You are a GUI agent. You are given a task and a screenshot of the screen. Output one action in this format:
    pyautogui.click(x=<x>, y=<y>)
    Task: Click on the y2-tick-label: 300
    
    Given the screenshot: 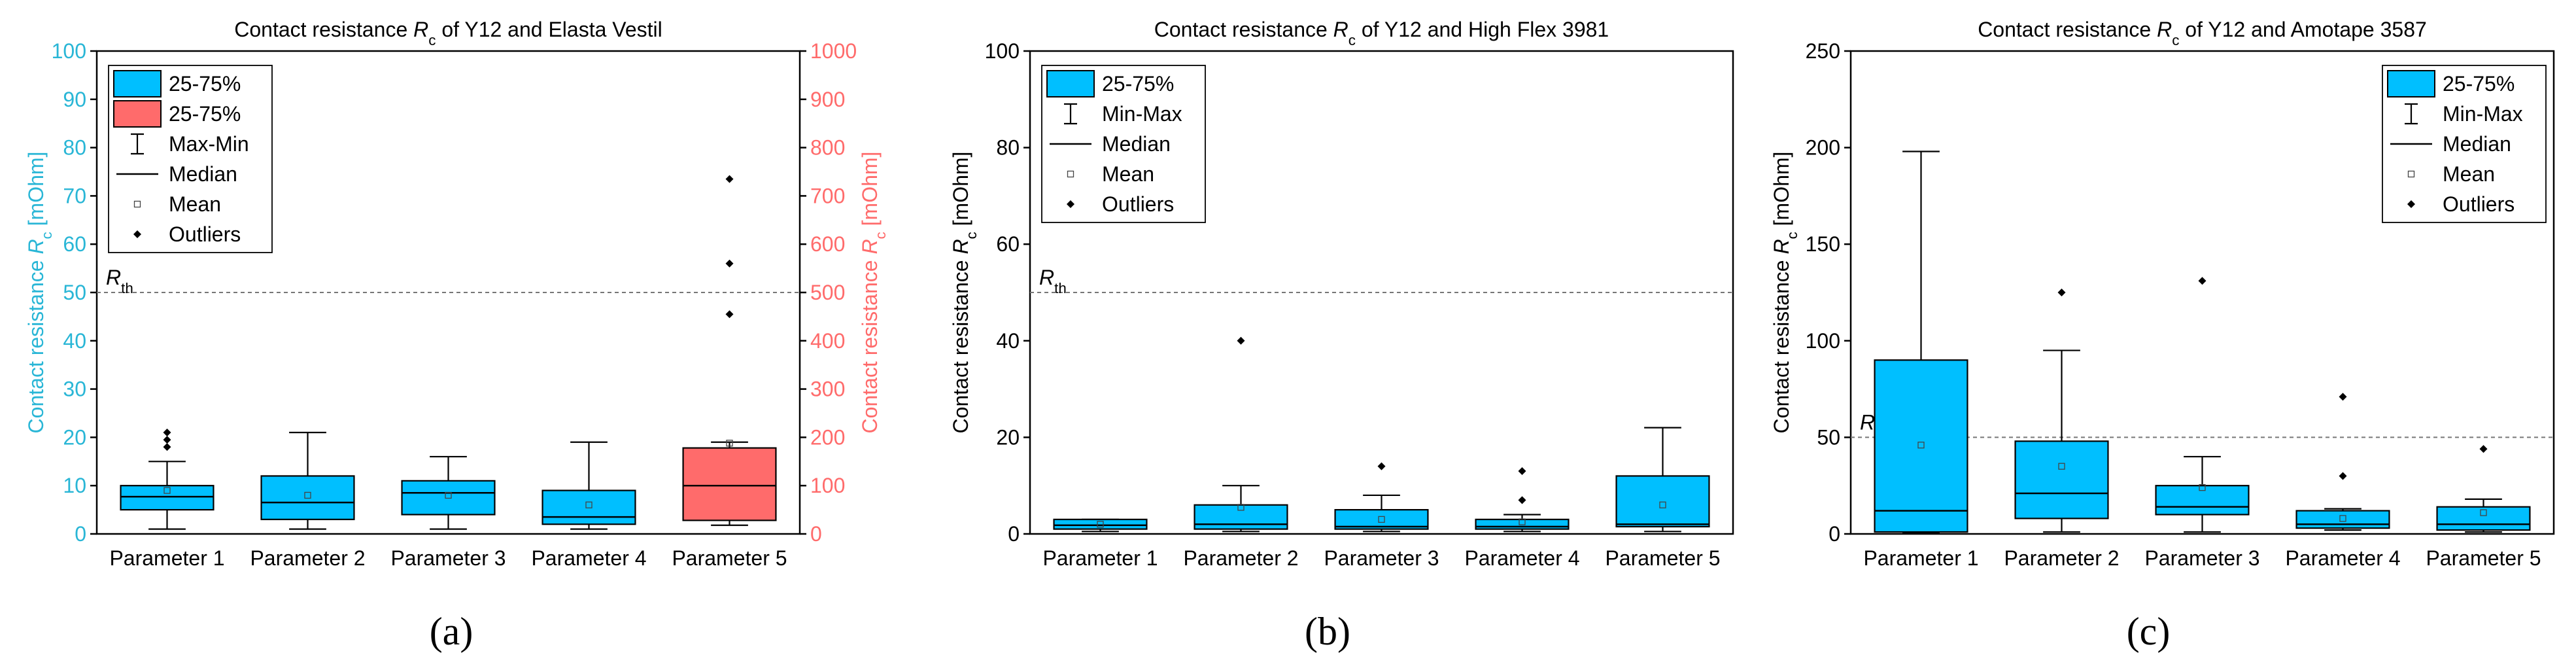 What is the action you would take?
    pyautogui.click(x=828, y=389)
    